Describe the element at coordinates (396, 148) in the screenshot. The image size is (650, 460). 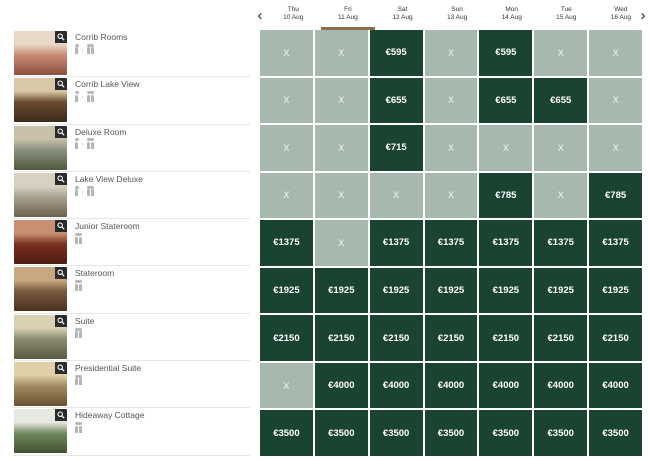
I see `price-cell: €715` at that location.